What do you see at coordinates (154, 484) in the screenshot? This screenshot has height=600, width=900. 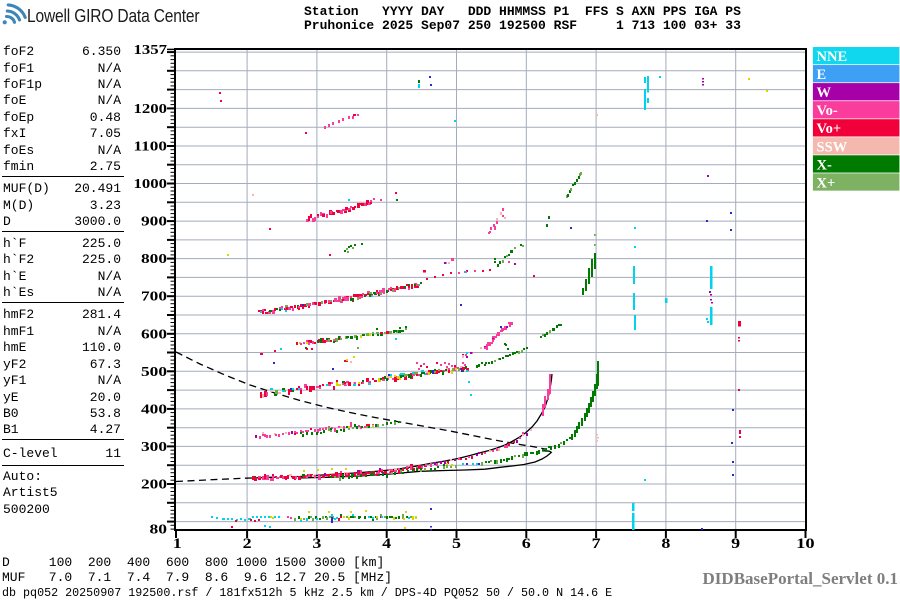 I see `svg-text: 200` at bounding box center [154, 484].